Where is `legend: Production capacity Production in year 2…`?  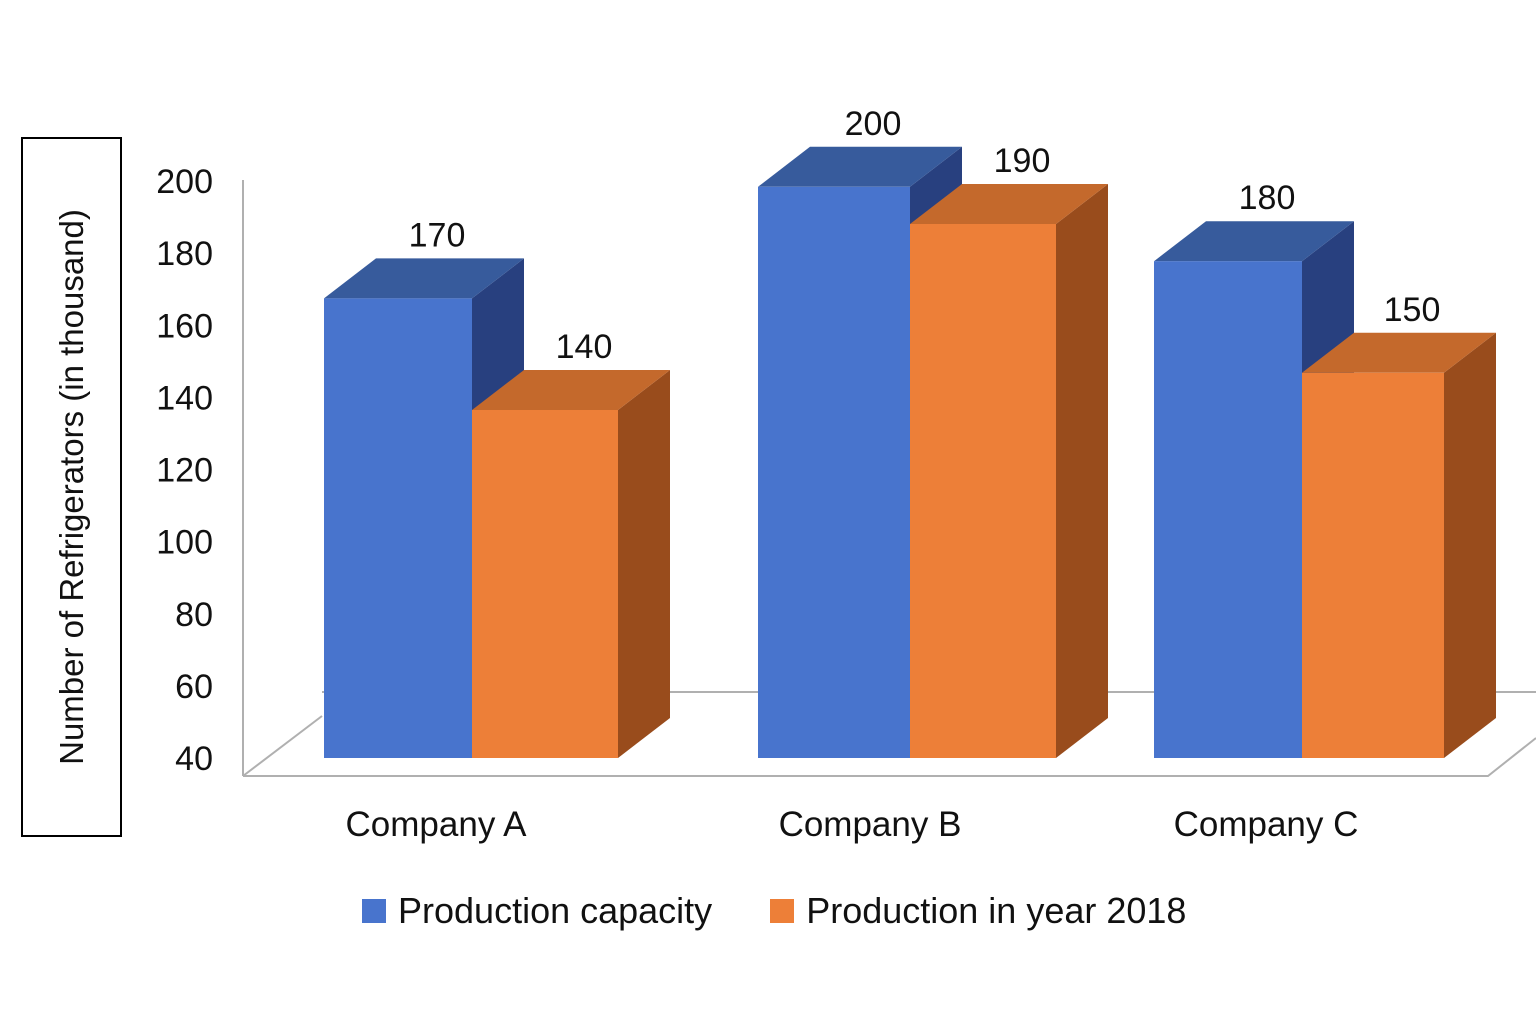 legend: Production capacity Production in year 2… is located at coordinates (803, 911).